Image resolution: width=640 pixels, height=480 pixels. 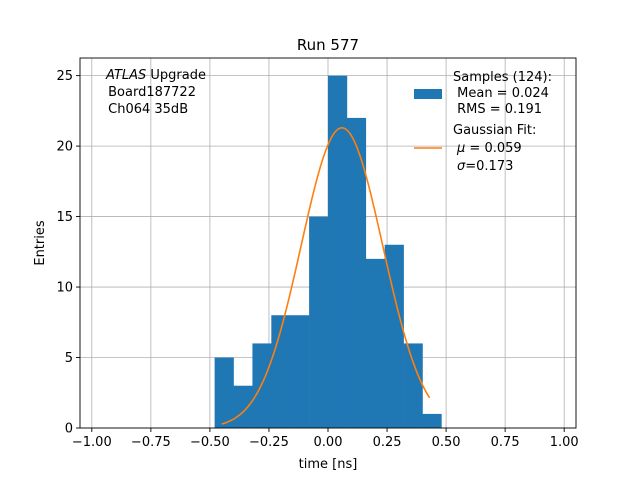 What do you see at coordinates (461, 166) in the screenshot?
I see `legend-sigma-symbol: σ` at bounding box center [461, 166].